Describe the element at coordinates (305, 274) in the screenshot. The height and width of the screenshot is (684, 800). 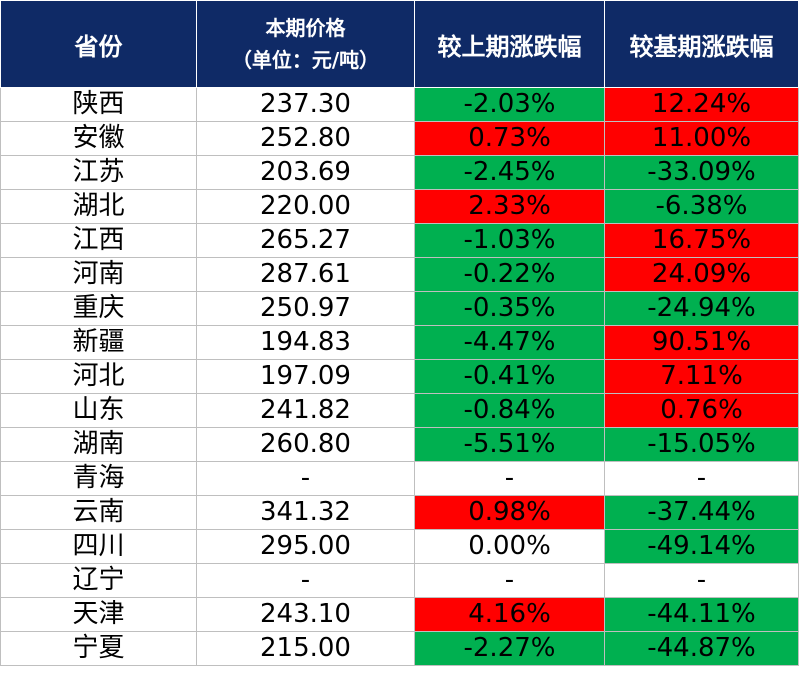
I see `price-cell: 287.61` at that location.